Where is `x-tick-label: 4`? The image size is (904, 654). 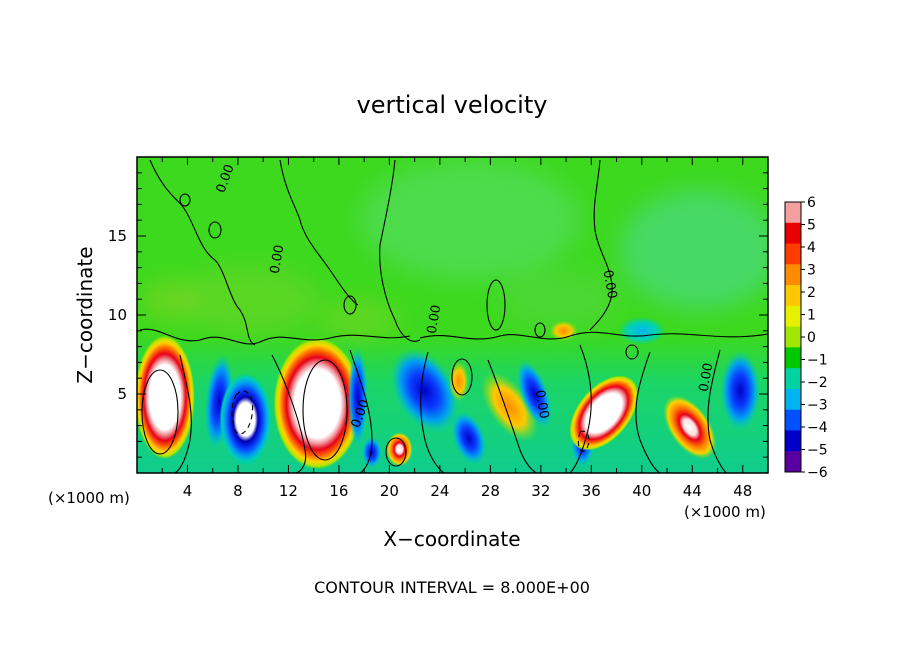
x-tick-label: 4 is located at coordinates (188, 491).